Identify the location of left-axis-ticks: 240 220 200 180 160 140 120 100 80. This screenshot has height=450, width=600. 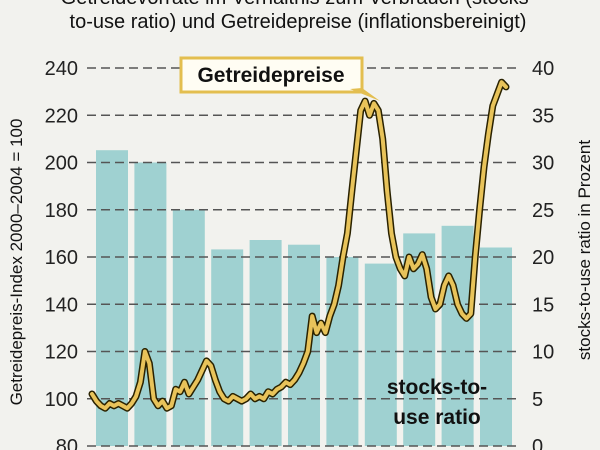
(61, 254).